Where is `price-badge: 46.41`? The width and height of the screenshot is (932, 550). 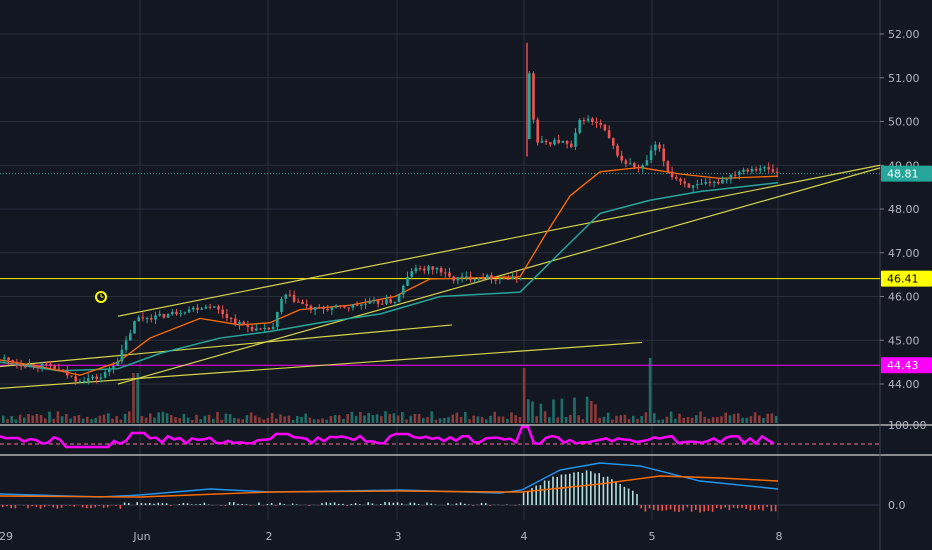 price-badge: 46.41 is located at coordinates (906, 278).